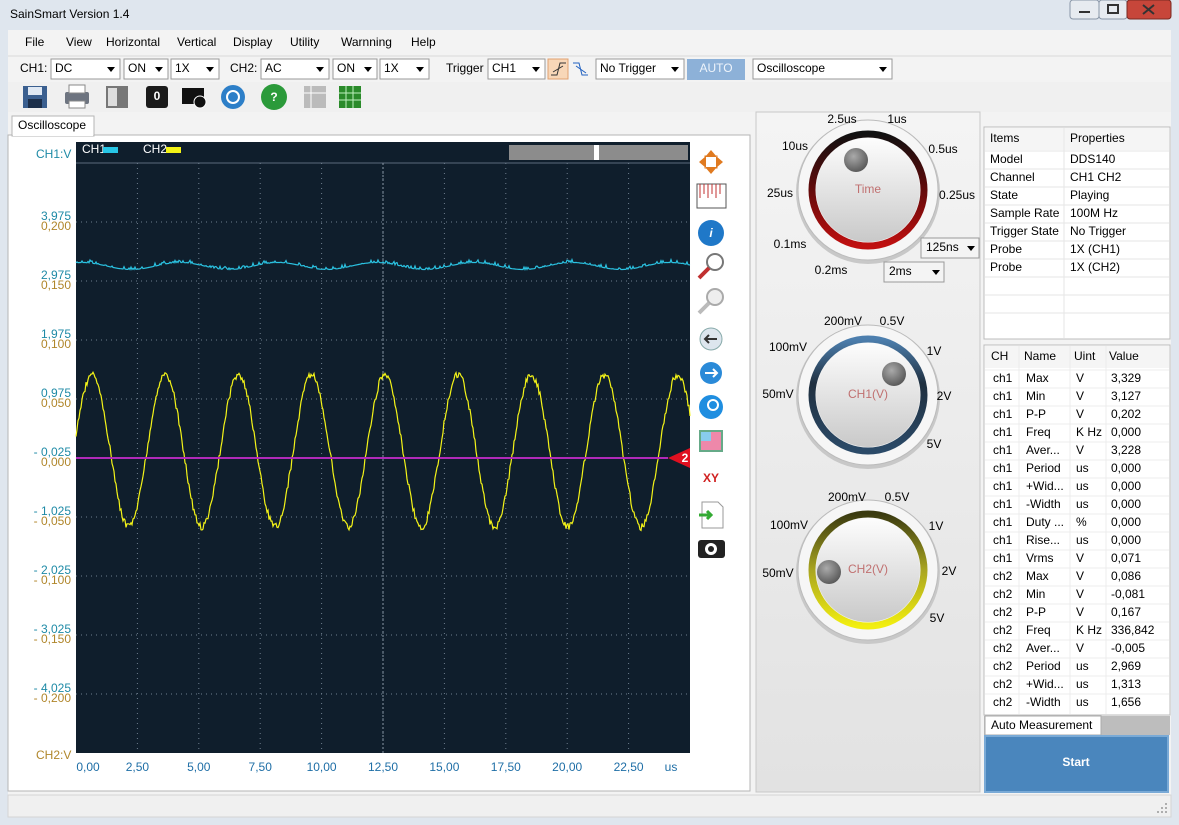 This screenshot has height=825, width=1179. What do you see at coordinates (355, 69) in the screenshot?
I see `ch2-state-select` at bounding box center [355, 69].